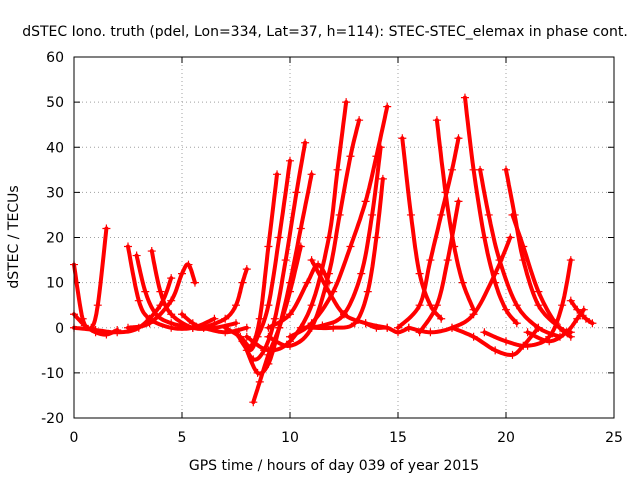 The height and width of the screenshot is (480, 640). What do you see at coordinates (506, 438) in the screenshot?
I see `x-tick-label: 20` at bounding box center [506, 438].